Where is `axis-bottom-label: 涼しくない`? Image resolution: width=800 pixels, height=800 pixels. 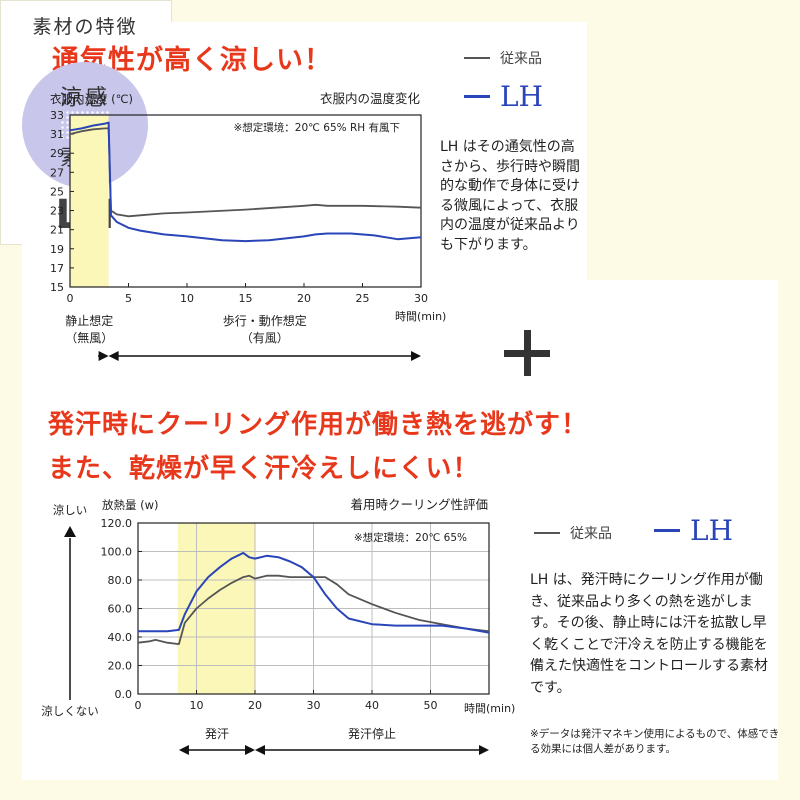 axis-bottom-label: 涼しくない is located at coordinates (70, 711).